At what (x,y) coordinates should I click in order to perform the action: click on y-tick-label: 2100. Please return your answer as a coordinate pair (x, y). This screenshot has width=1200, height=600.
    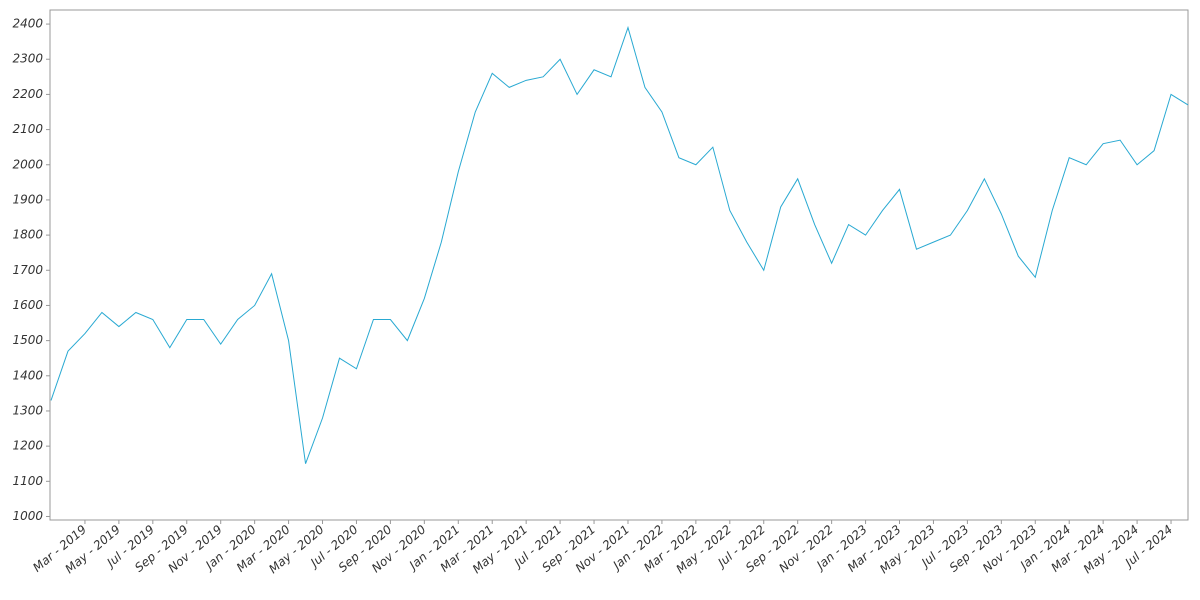
    Looking at the image, I should click on (27, 129).